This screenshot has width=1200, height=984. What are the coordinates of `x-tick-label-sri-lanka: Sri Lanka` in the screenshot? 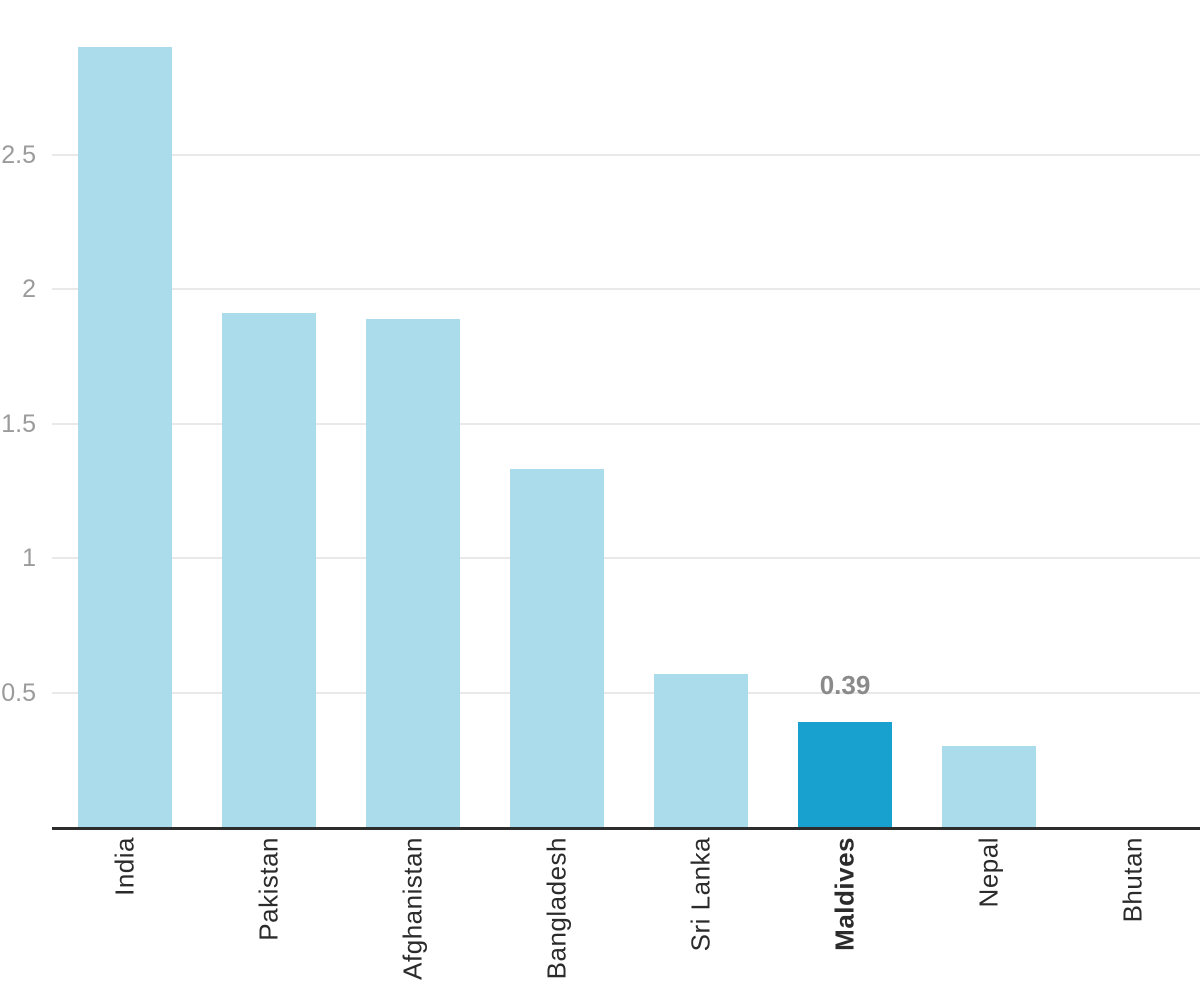 It's located at (700, 894).